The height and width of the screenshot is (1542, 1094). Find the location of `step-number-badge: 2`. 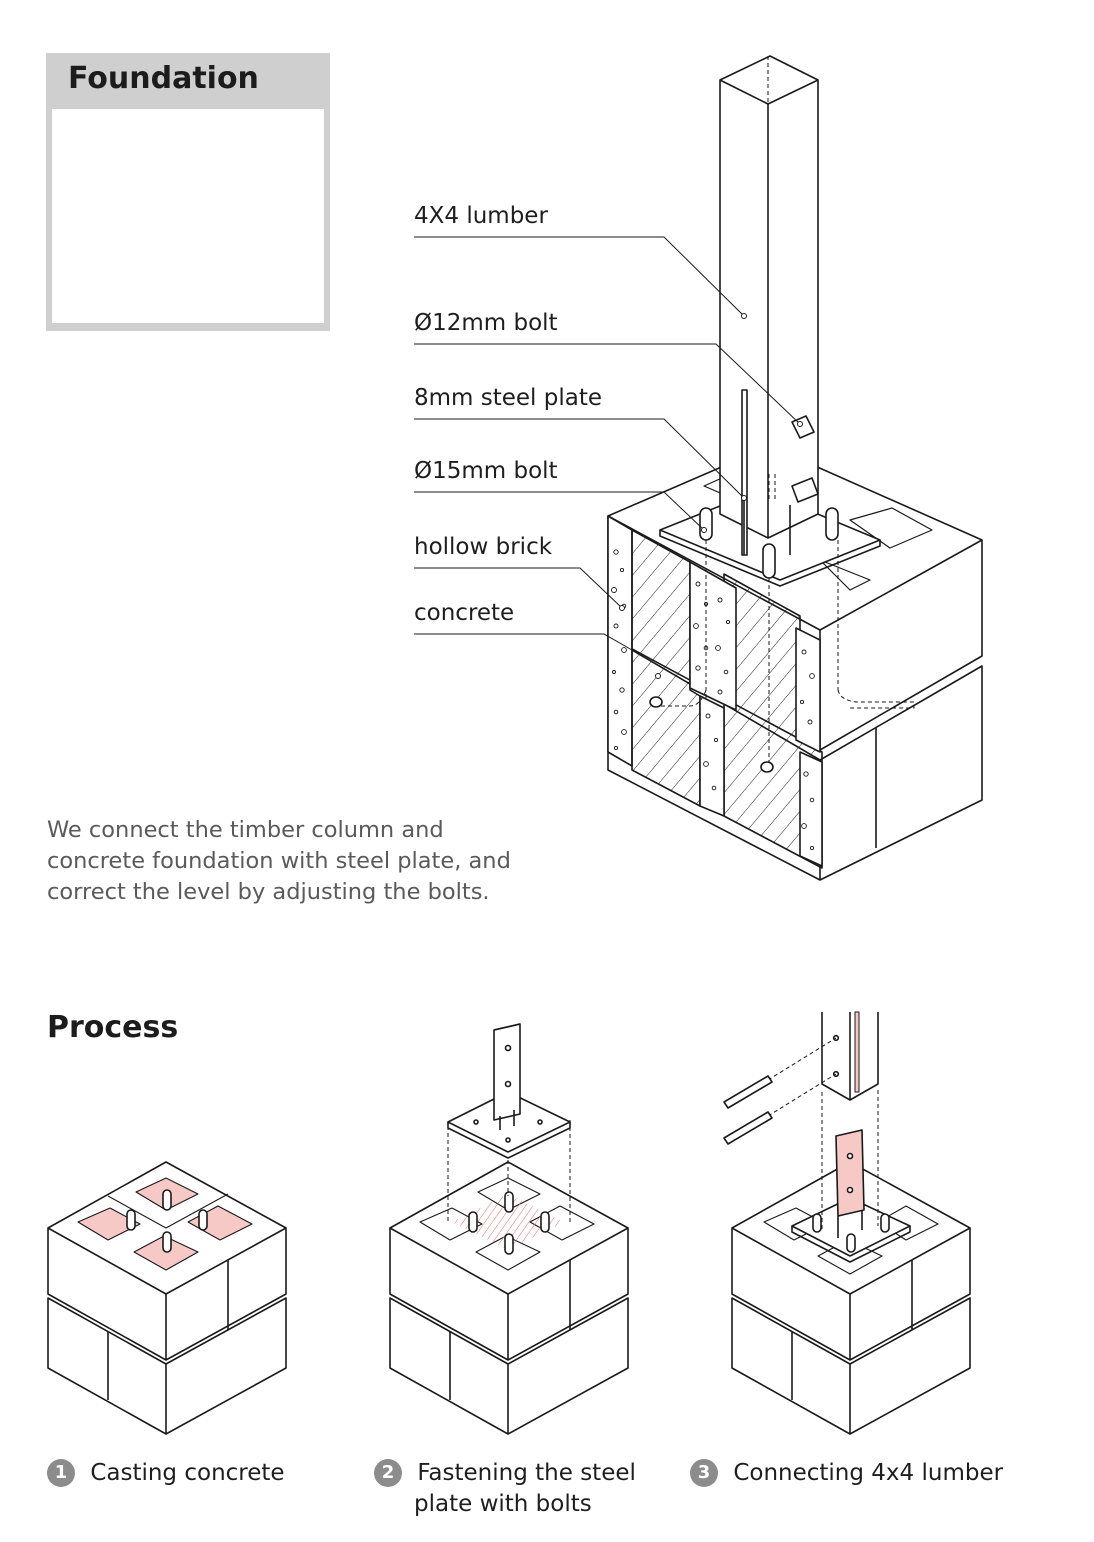

step-number-badge: 2 is located at coordinates (388, 1473).